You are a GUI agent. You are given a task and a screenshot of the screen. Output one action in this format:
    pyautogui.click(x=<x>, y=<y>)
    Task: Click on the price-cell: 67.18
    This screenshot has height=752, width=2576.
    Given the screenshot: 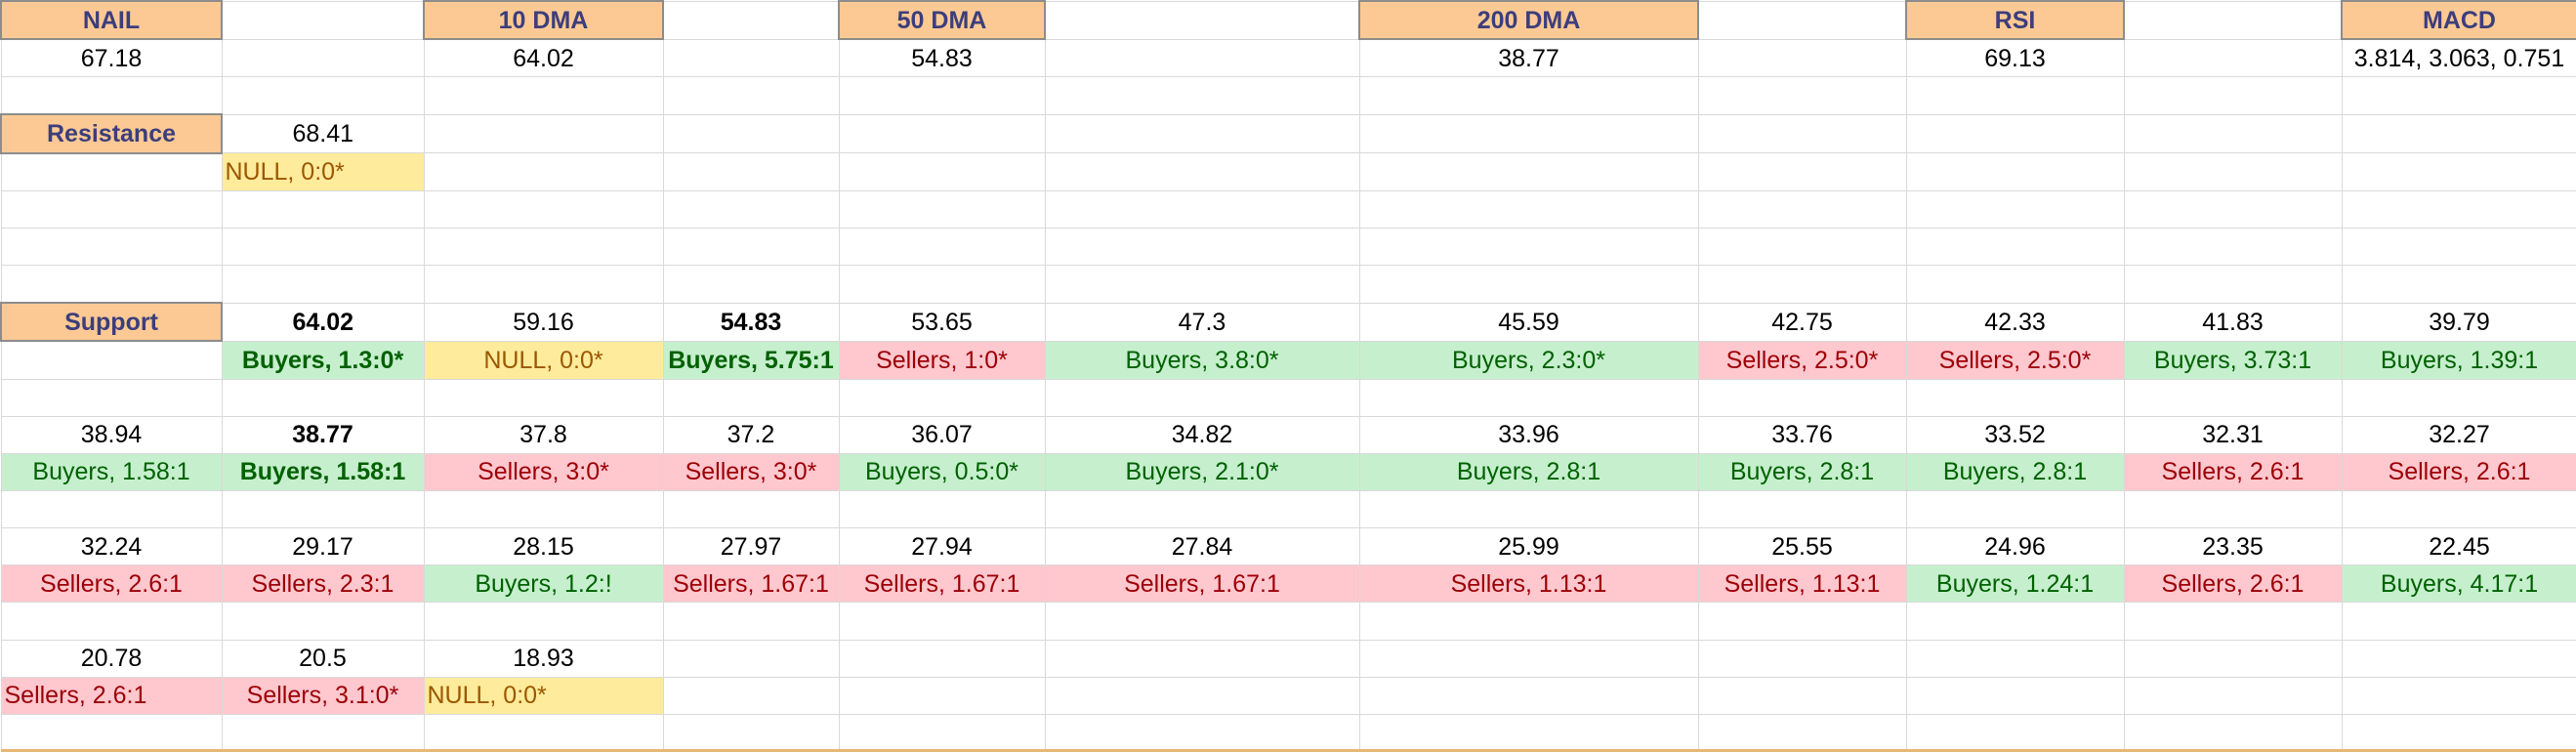 What is the action you would take?
    pyautogui.click(x=112, y=58)
    